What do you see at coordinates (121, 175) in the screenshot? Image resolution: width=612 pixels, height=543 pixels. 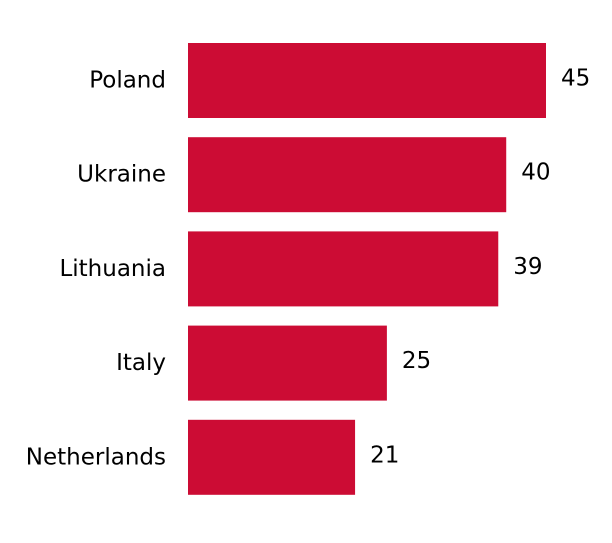 I see `category-label-ukraine: Ukraine` at bounding box center [121, 175].